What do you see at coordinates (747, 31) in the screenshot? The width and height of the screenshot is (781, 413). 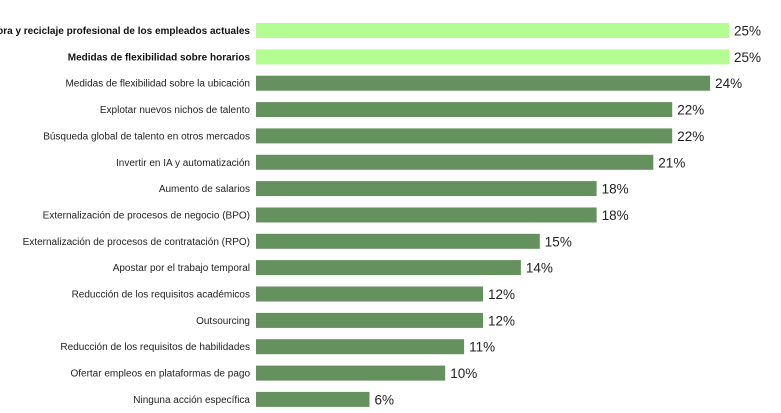 I see `value-label-0: 25%` at bounding box center [747, 31].